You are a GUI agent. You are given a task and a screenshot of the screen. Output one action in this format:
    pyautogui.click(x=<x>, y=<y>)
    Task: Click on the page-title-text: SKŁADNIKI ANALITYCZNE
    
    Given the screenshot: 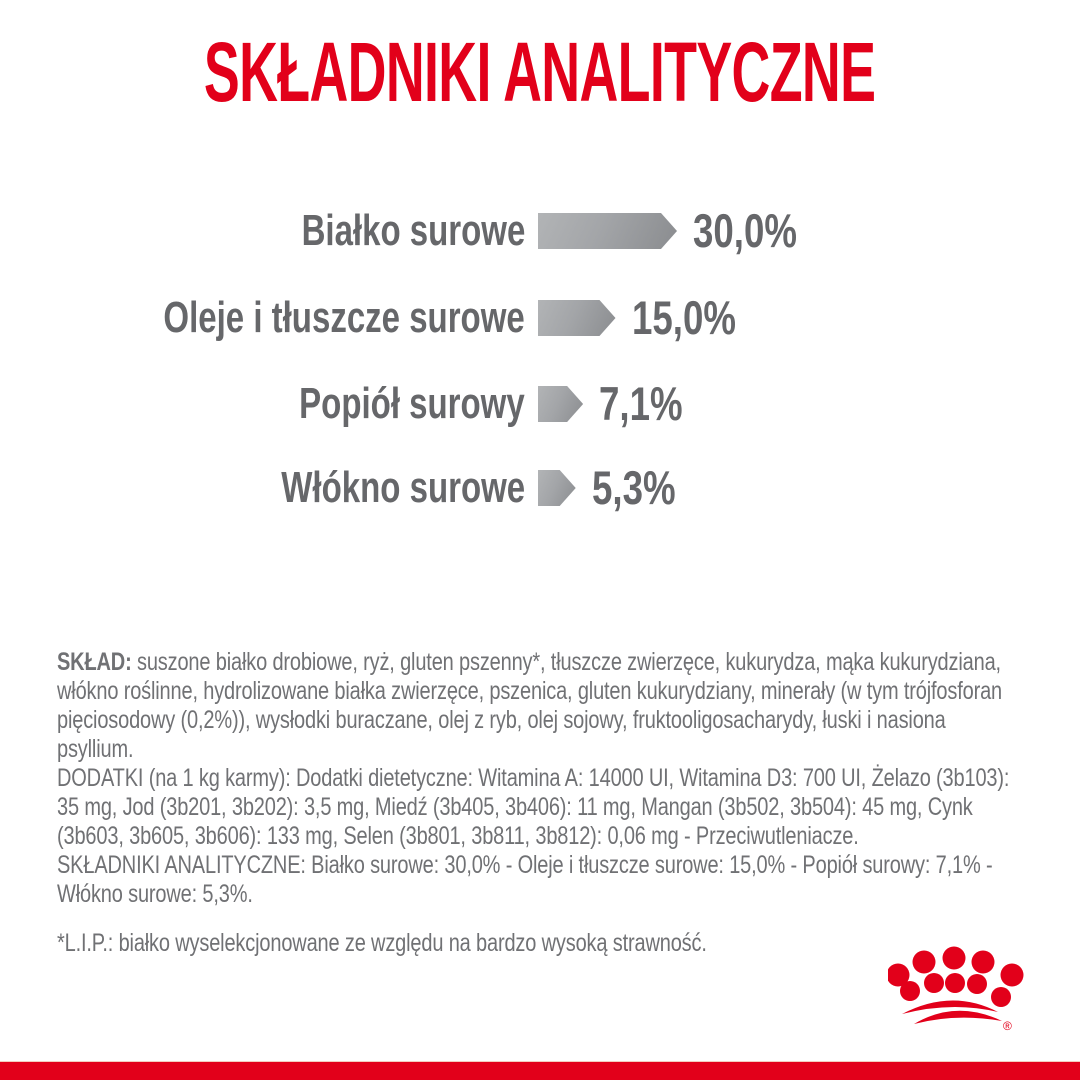 What is the action you would take?
    pyautogui.click(x=540, y=72)
    